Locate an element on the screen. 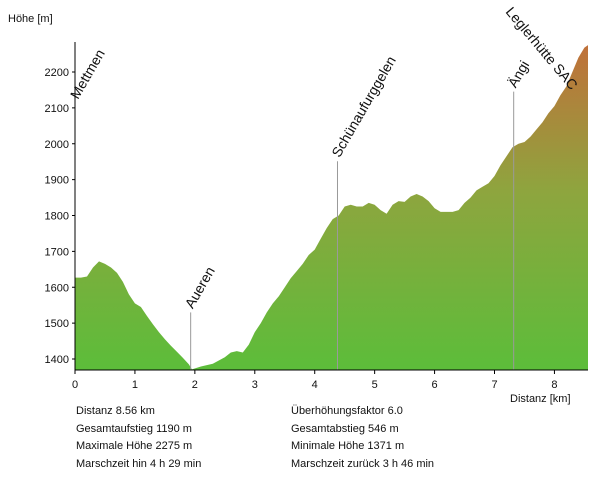  stat-time-there: Marschzeit hin 4 h 29 min is located at coordinates (139, 463).